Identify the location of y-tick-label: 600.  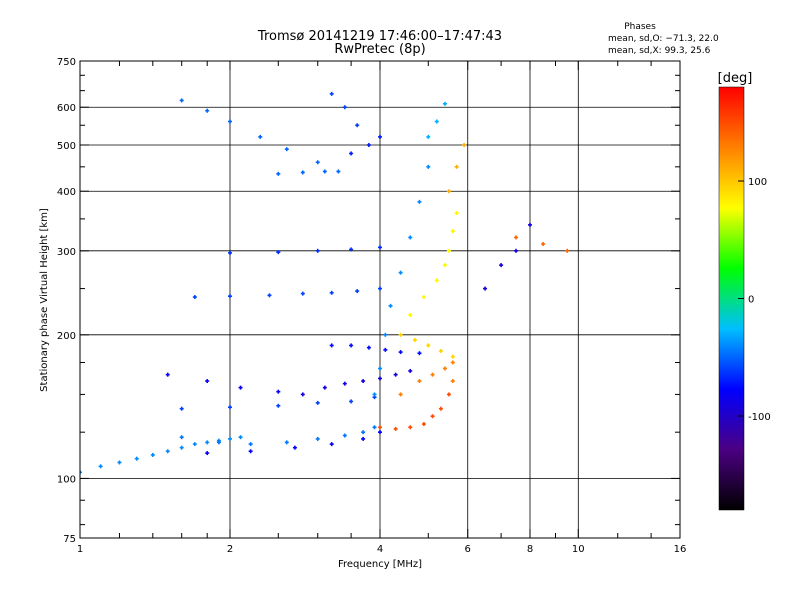
(66, 108).